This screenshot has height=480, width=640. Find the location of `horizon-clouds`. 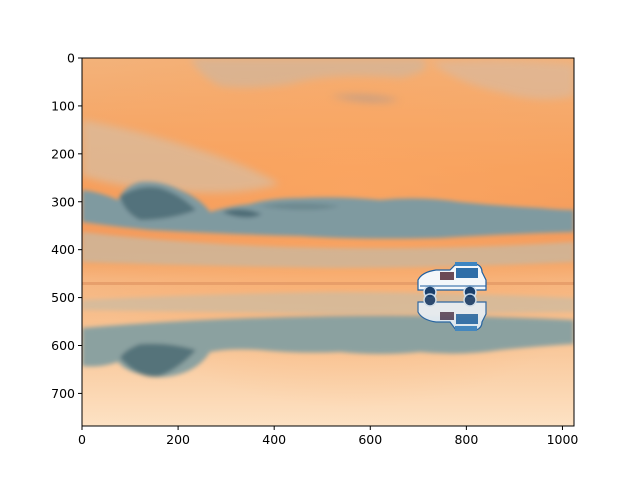

horizon-clouds is located at coordinates (328, 224).